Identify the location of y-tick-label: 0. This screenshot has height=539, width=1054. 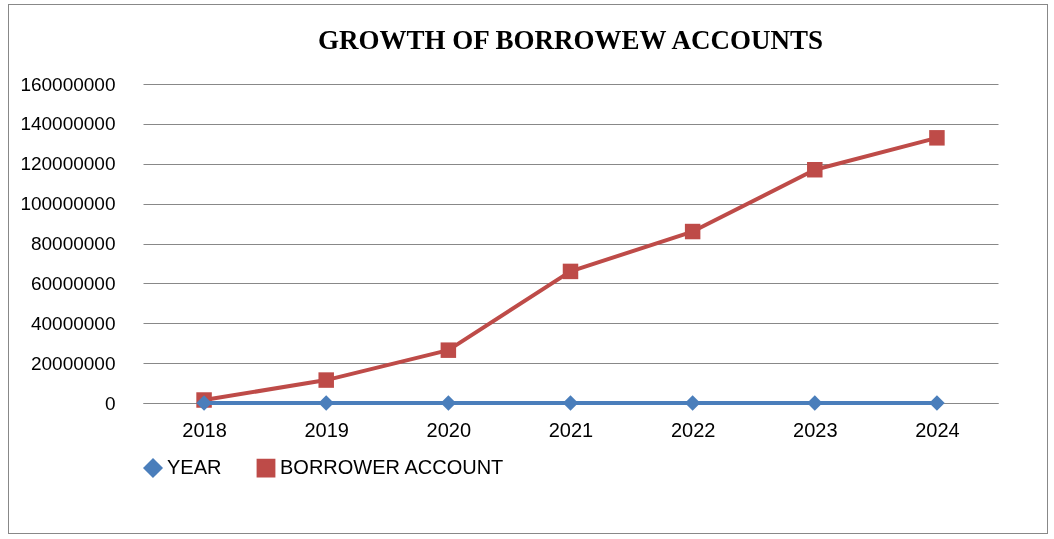
(110, 403).